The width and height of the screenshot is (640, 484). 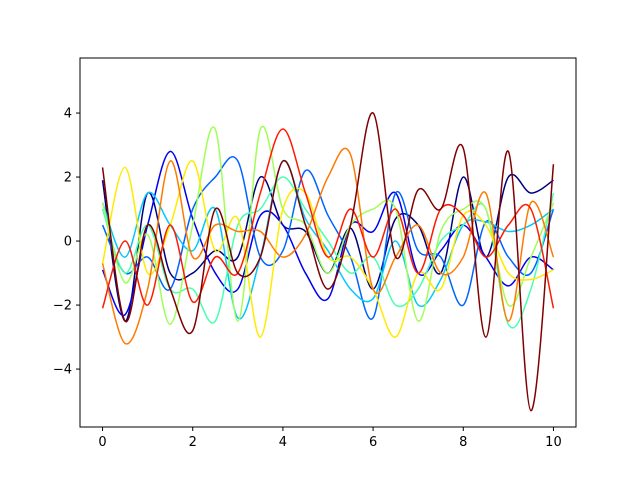 What do you see at coordinates (102, 442) in the screenshot?
I see `x-tick-label: 0` at bounding box center [102, 442].